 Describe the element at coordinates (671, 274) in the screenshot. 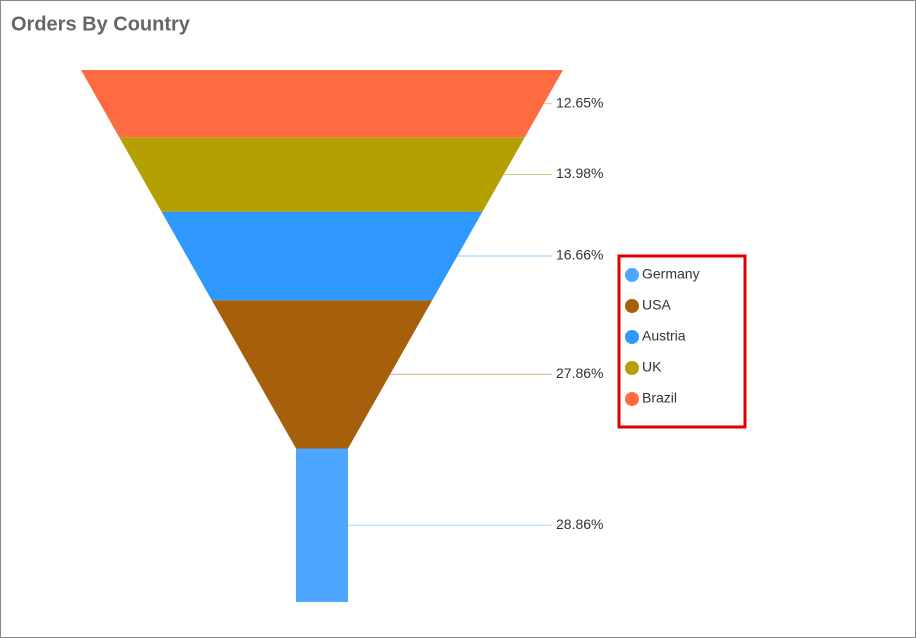

I see `legend-label: Germany` at that location.